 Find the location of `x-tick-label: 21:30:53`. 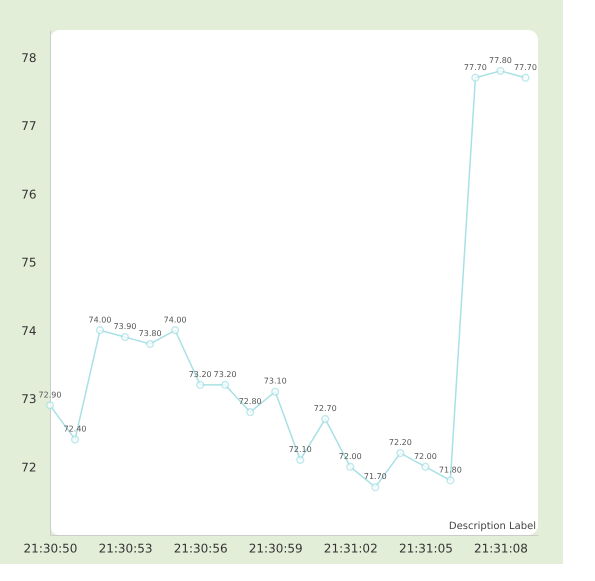

x-tick-label: 21:30:53 is located at coordinates (125, 549).